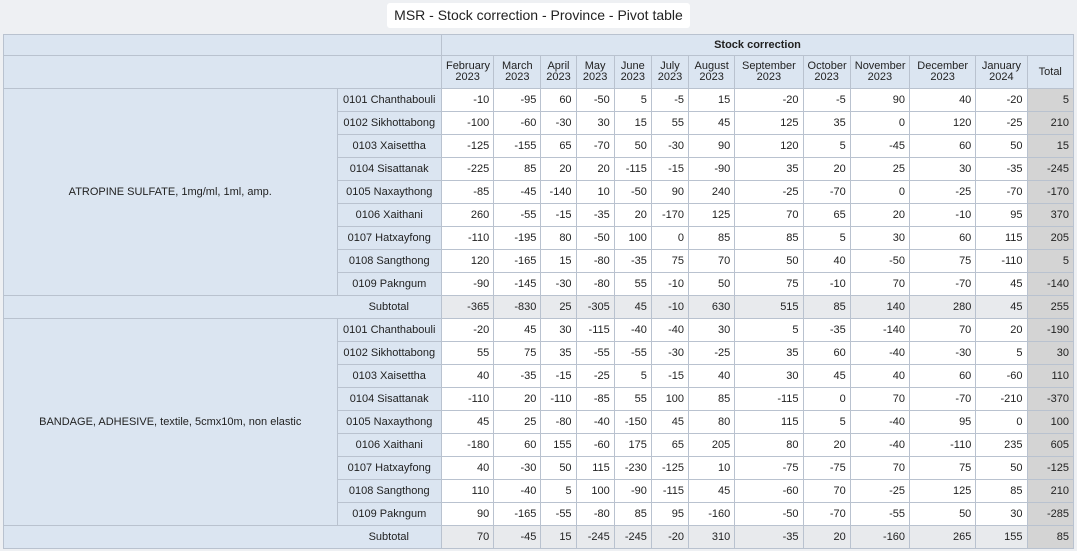 This screenshot has height=551, width=1077. Describe the element at coordinates (1050, 445) in the screenshot. I see `row-total-cell: 605` at that location.